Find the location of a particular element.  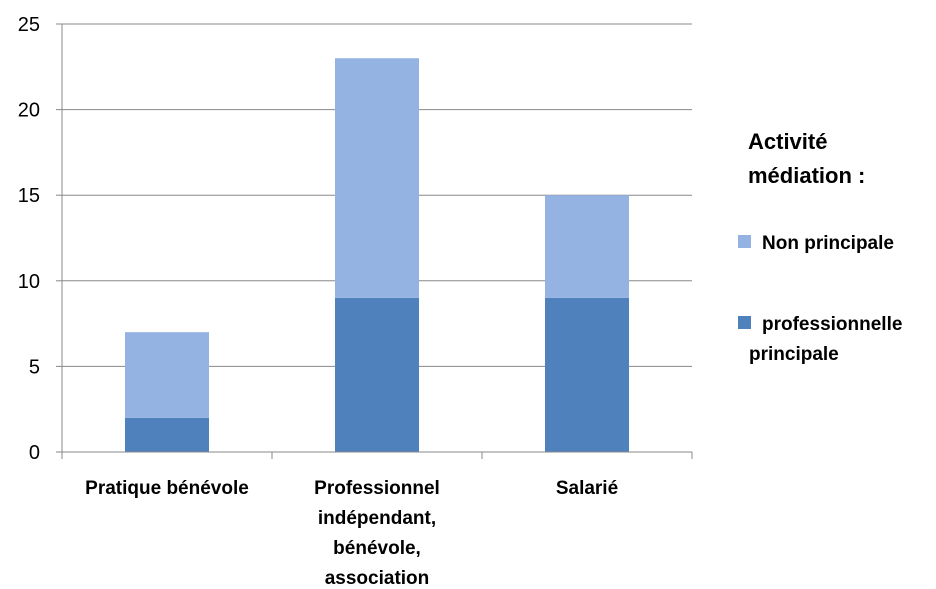

x-category-label: Salarié is located at coordinates (587, 488).